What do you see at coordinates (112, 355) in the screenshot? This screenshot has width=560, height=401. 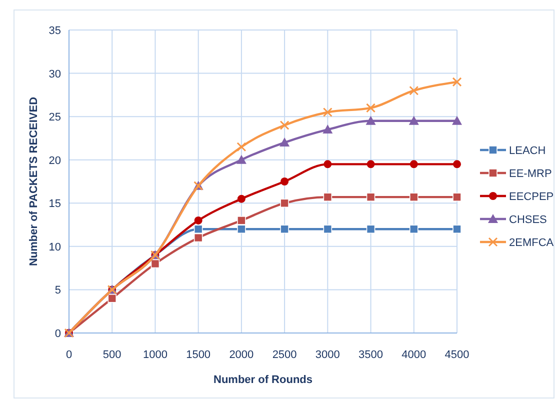 I see `x-tick-label: 500` at bounding box center [112, 355].